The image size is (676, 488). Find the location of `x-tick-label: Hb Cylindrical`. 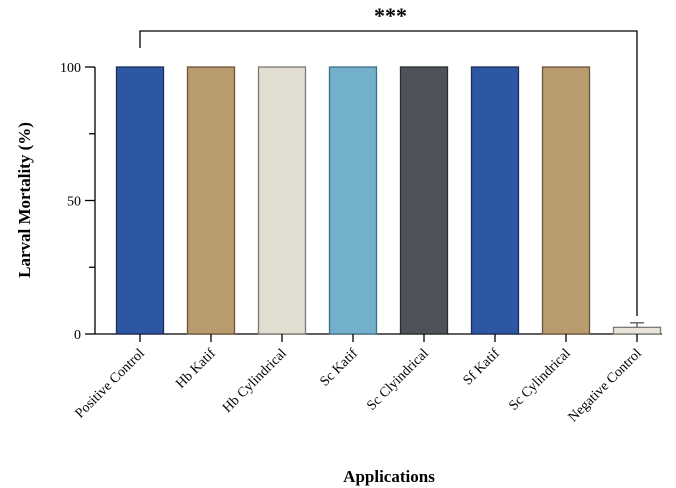

x-tick-label: Hb Cylindrical is located at coordinates (255, 381).